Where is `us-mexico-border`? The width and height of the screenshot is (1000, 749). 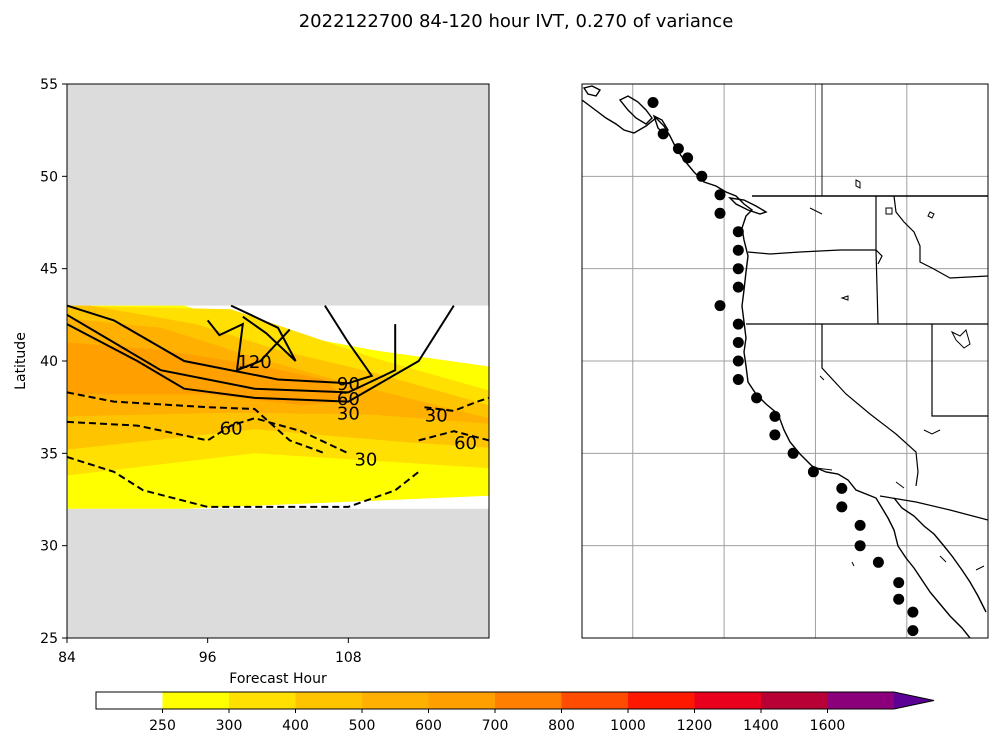 us-mexico-border is located at coordinates (933, 508).